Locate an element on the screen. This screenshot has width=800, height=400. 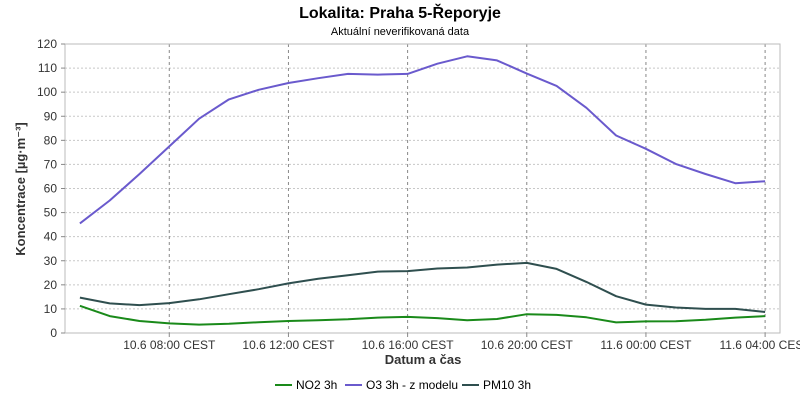
x-tick-label: 11.6 04:00 CEST is located at coordinates (760, 345).